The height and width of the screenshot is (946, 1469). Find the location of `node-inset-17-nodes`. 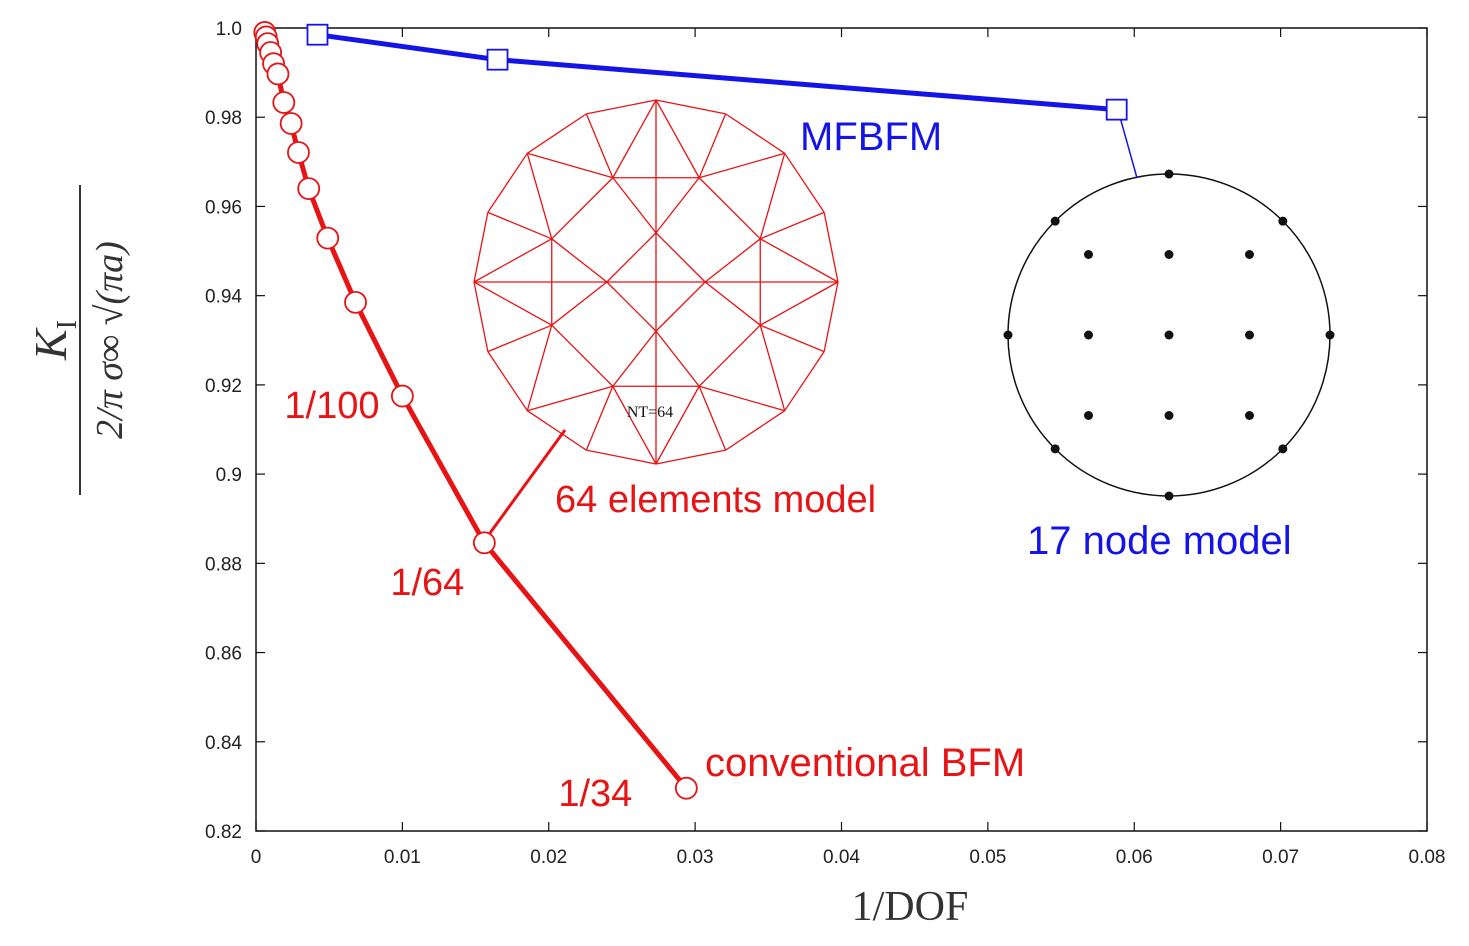

node-inset-17-nodes is located at coordinates (1169, 335).